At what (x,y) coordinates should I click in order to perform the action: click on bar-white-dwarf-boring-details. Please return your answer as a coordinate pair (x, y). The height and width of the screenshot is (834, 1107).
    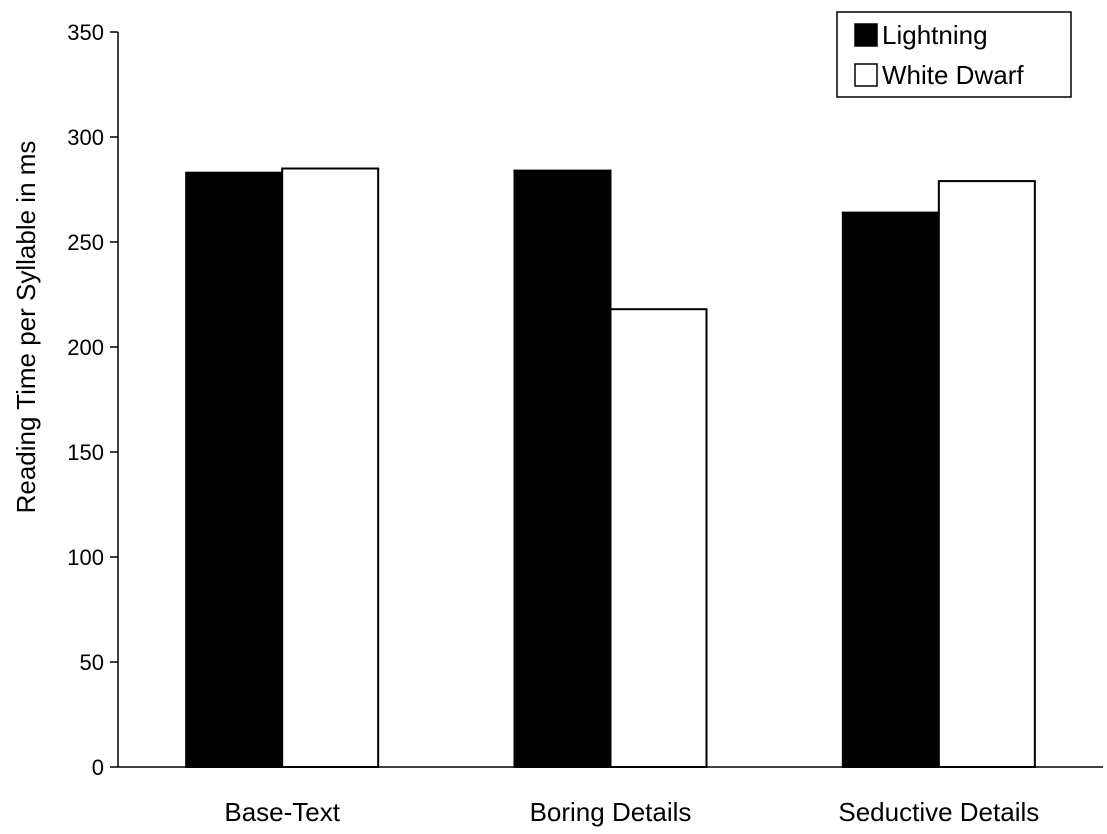
    Looking at the image, I should click on (658, 538).